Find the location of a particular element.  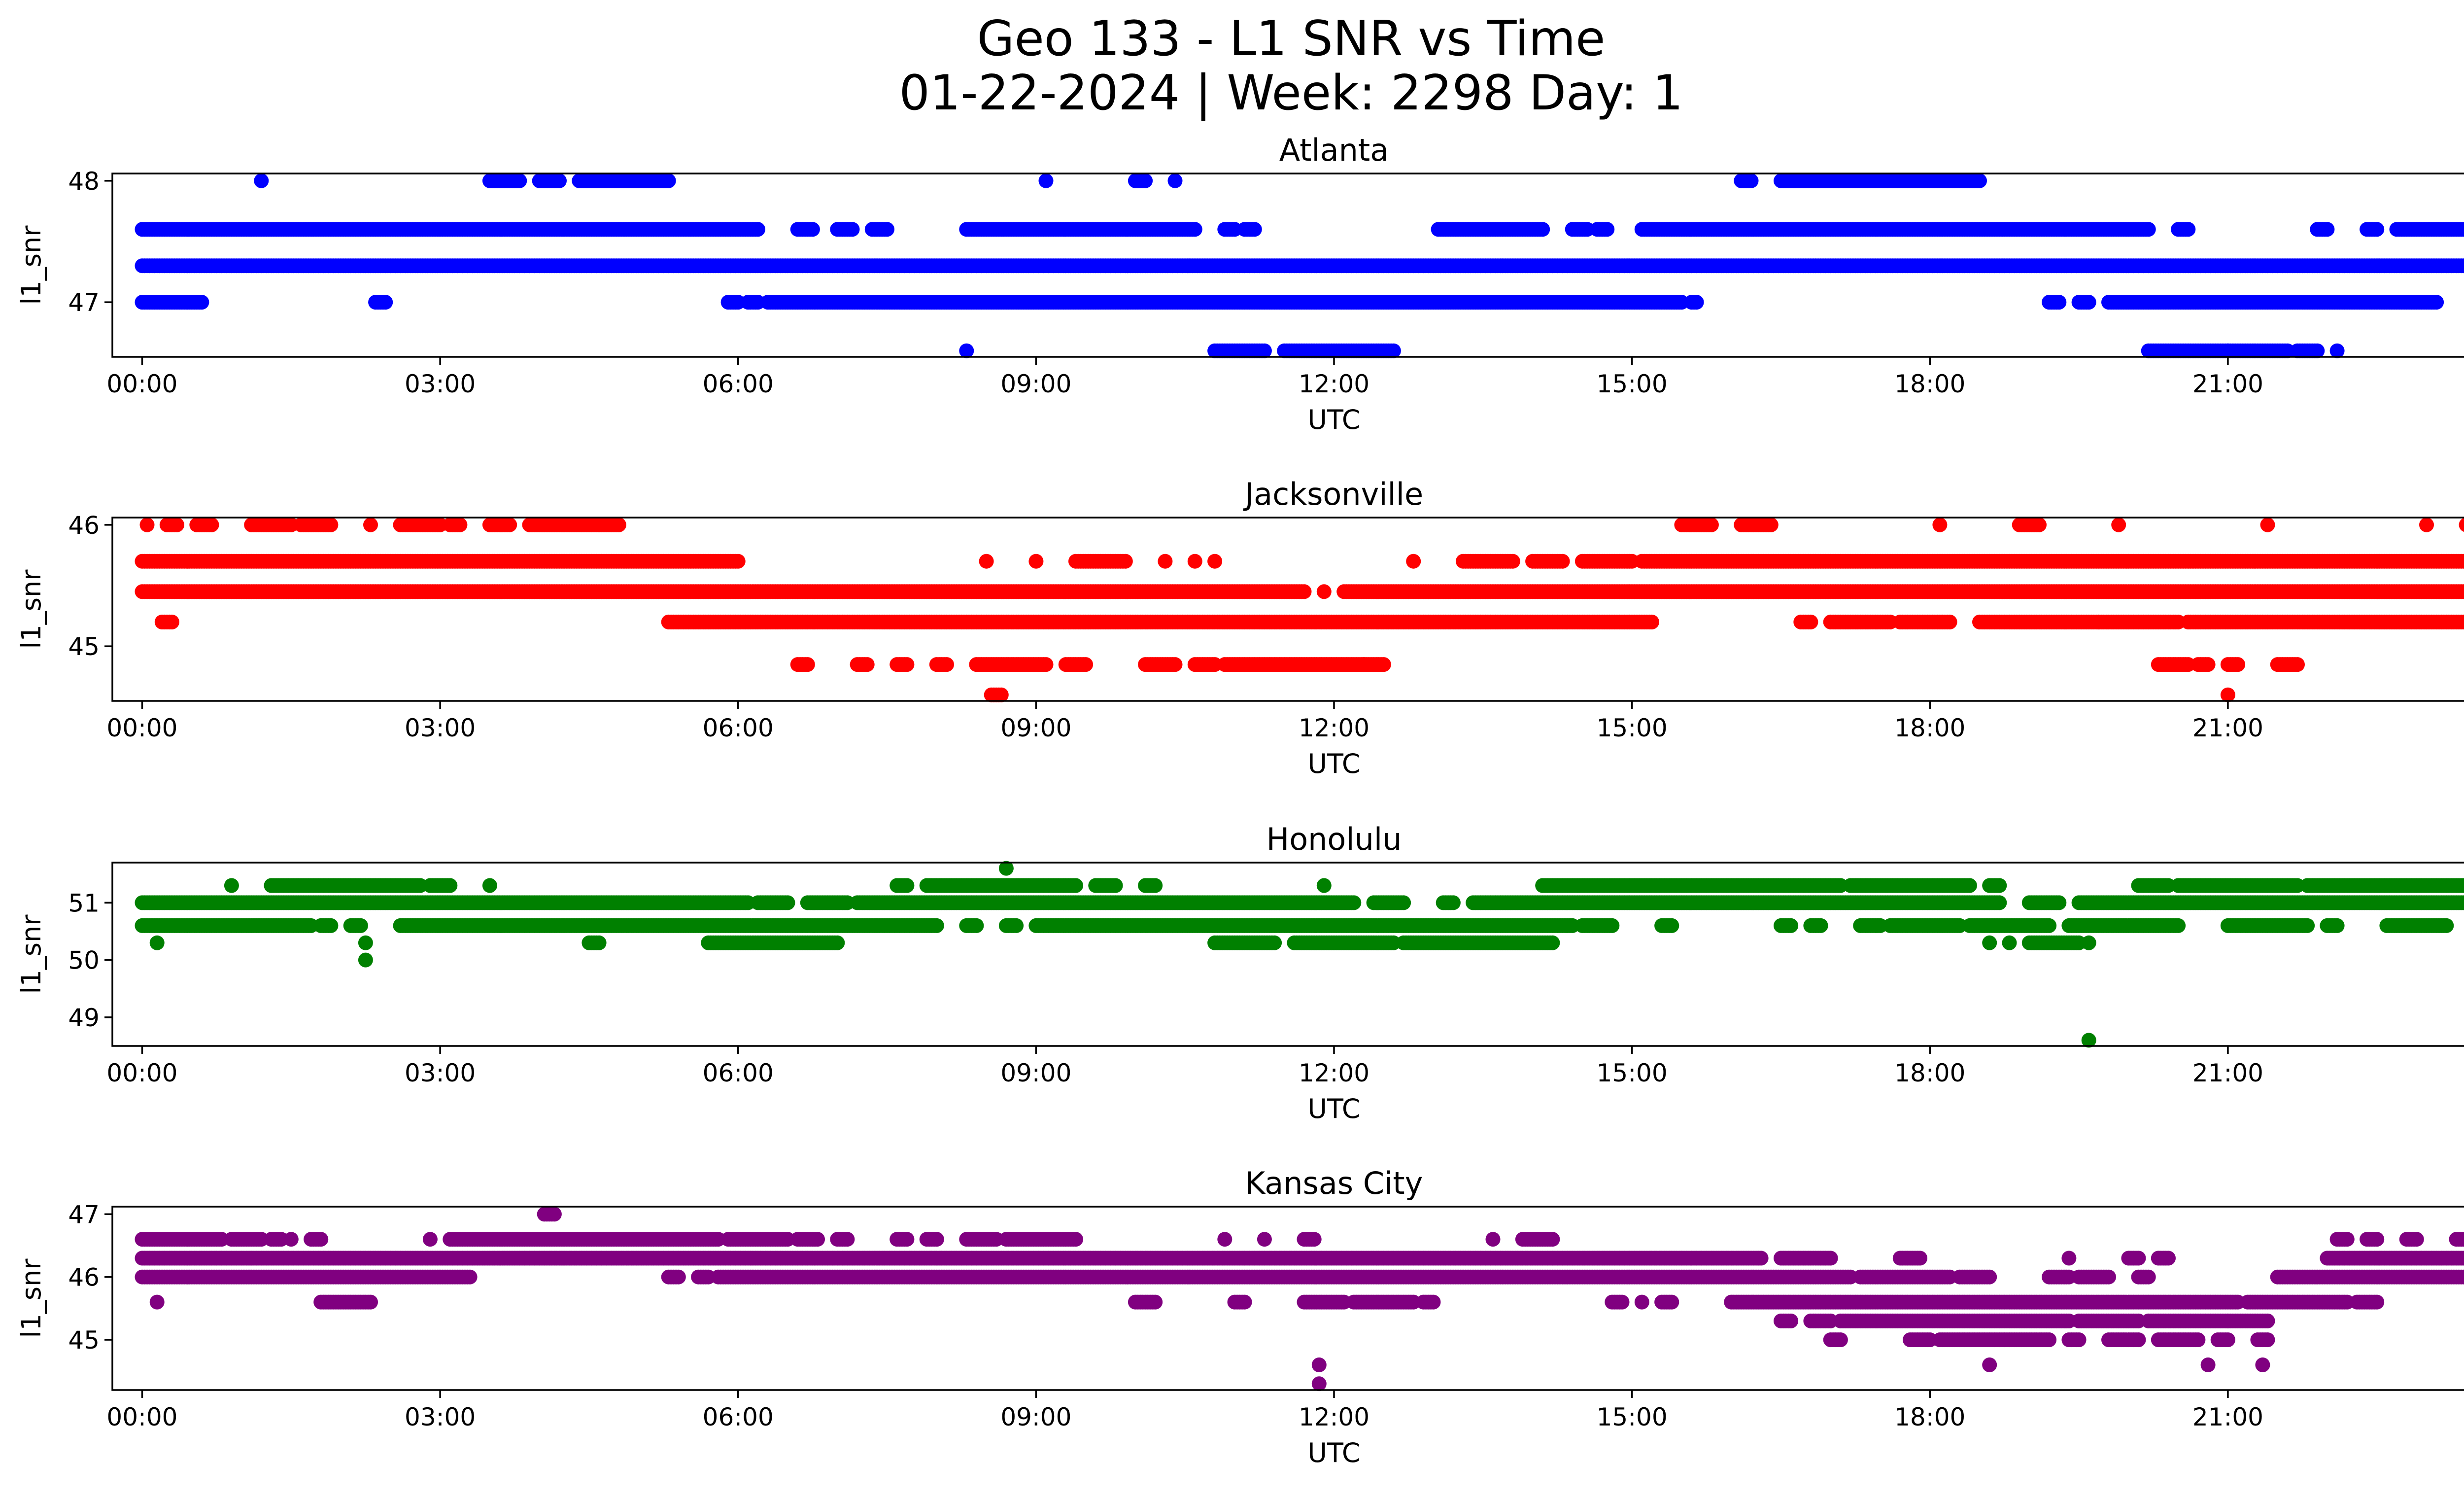

figure-title-line2: 01-22-2024 | Week: 2298 Day: 1 is located at coordinates (1291, 93).